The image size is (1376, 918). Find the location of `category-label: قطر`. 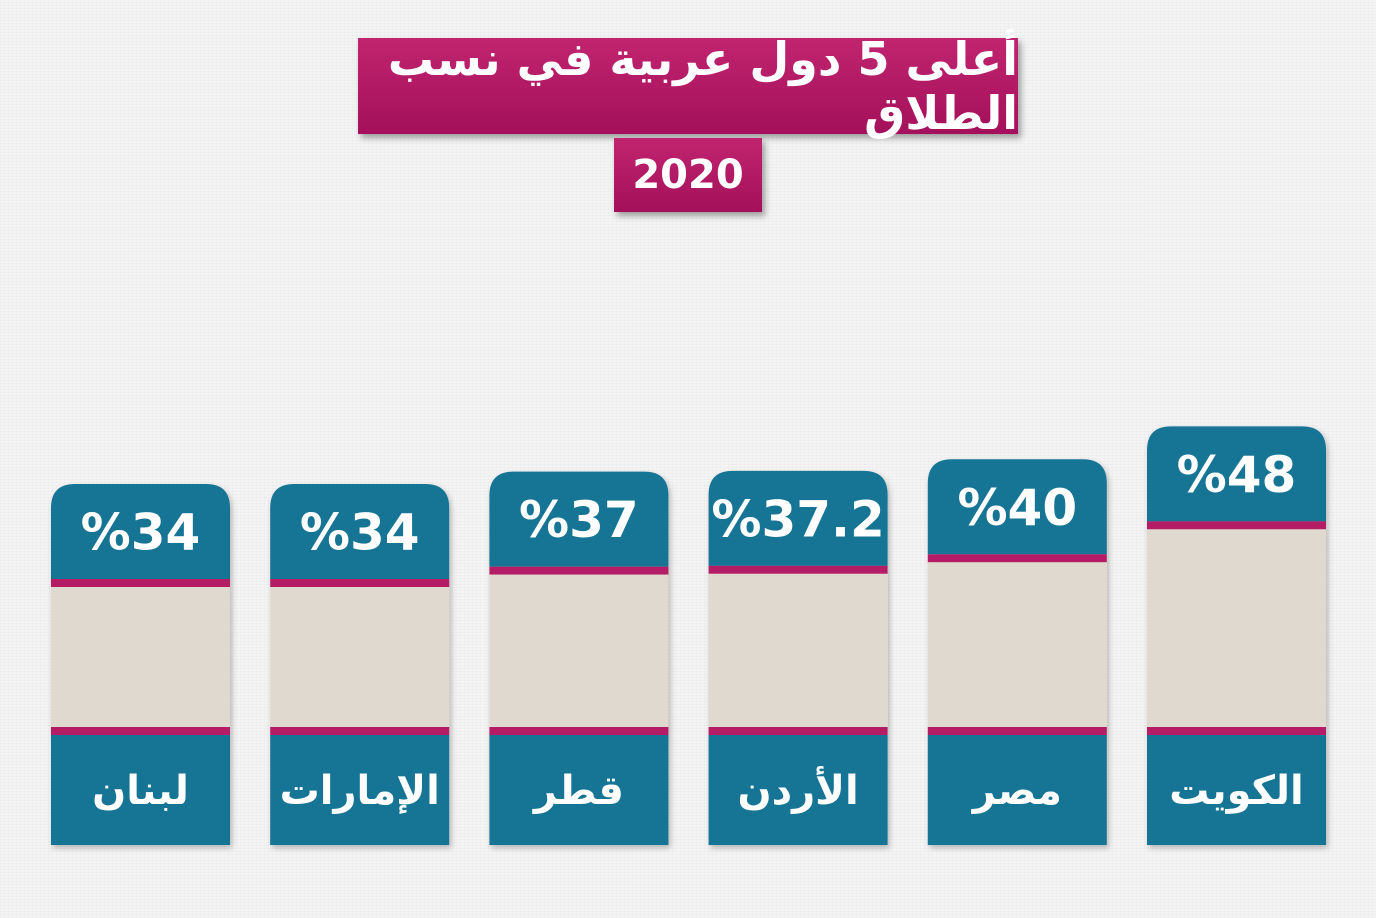

category-label: قطر is located at coordinates (578, 791).